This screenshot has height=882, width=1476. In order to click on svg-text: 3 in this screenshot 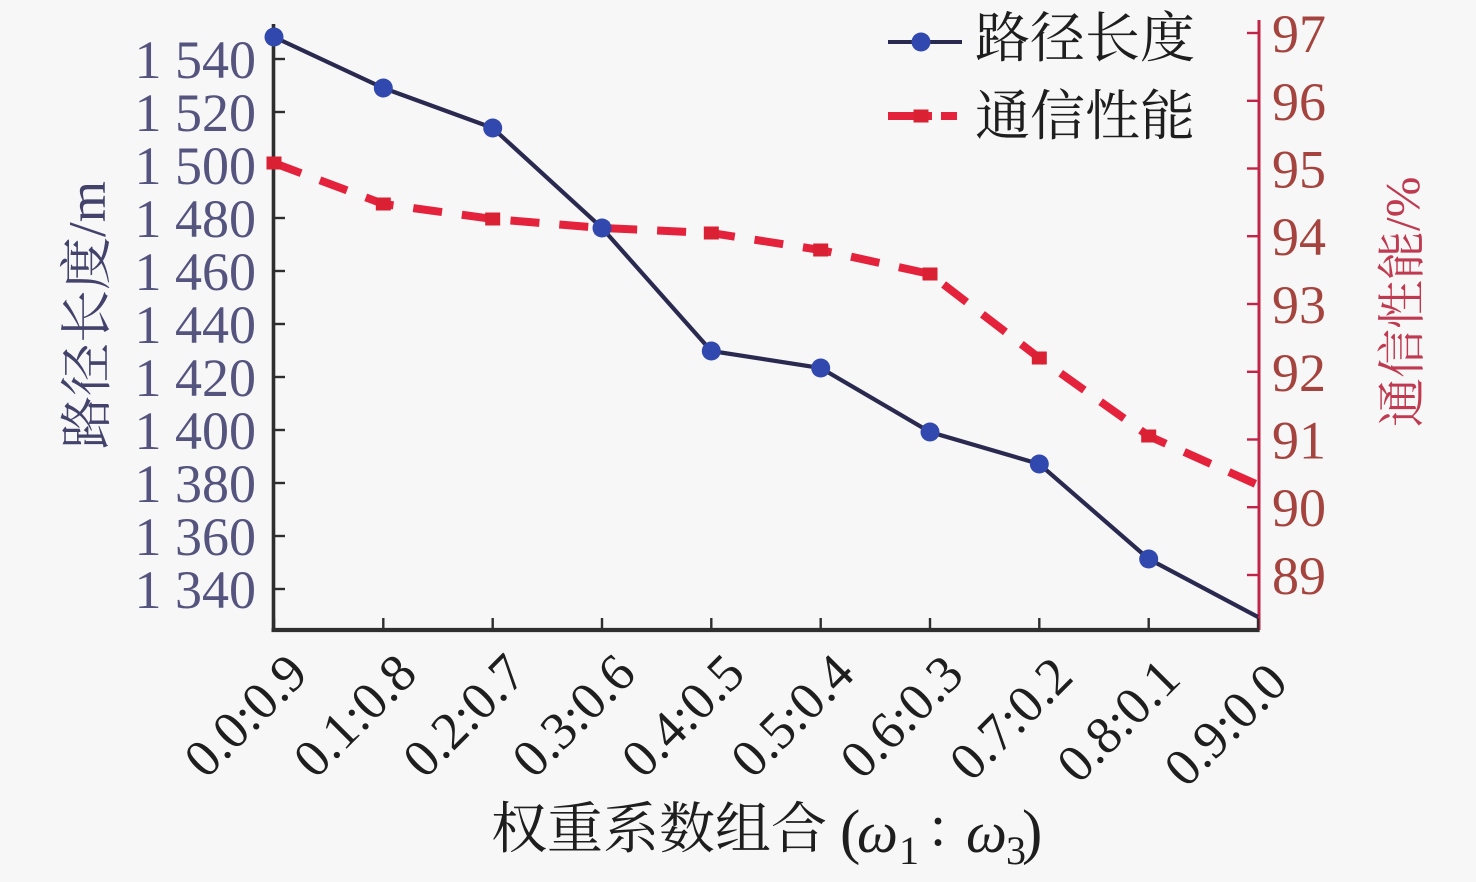, I will do `click(1016, 850)`.